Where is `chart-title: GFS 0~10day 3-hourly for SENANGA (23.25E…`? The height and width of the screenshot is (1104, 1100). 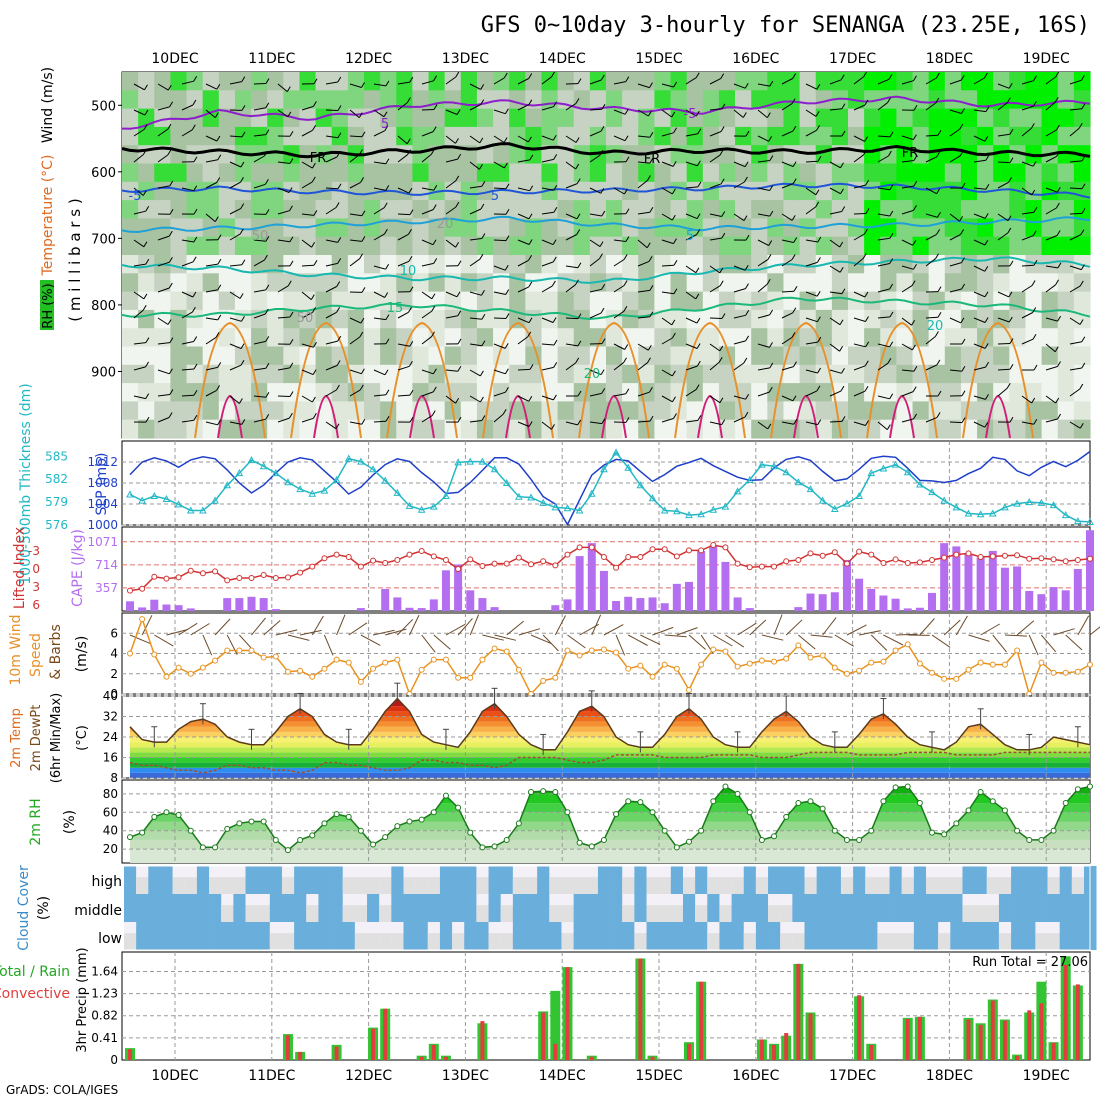
chart-title: GFS 0~10day 3-hourly for SENANGA (23.25E… is located at coordinates (785, 25).